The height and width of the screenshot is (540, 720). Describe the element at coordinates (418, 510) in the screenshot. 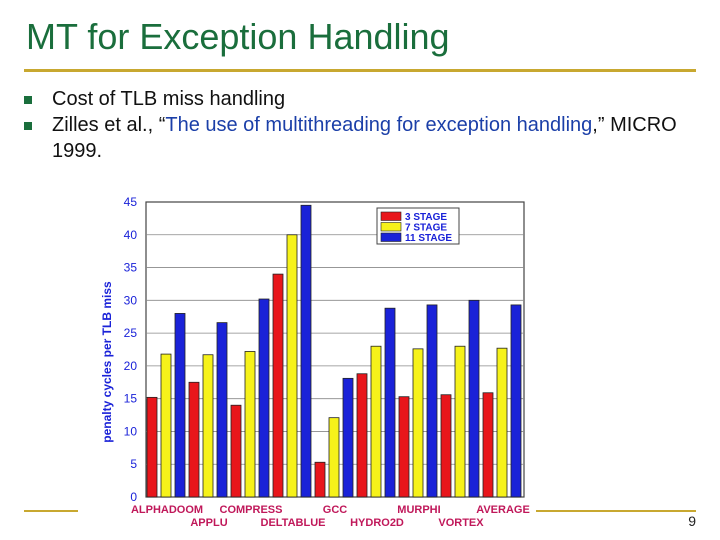

I see `x-category-label: MURPHI` at that location.